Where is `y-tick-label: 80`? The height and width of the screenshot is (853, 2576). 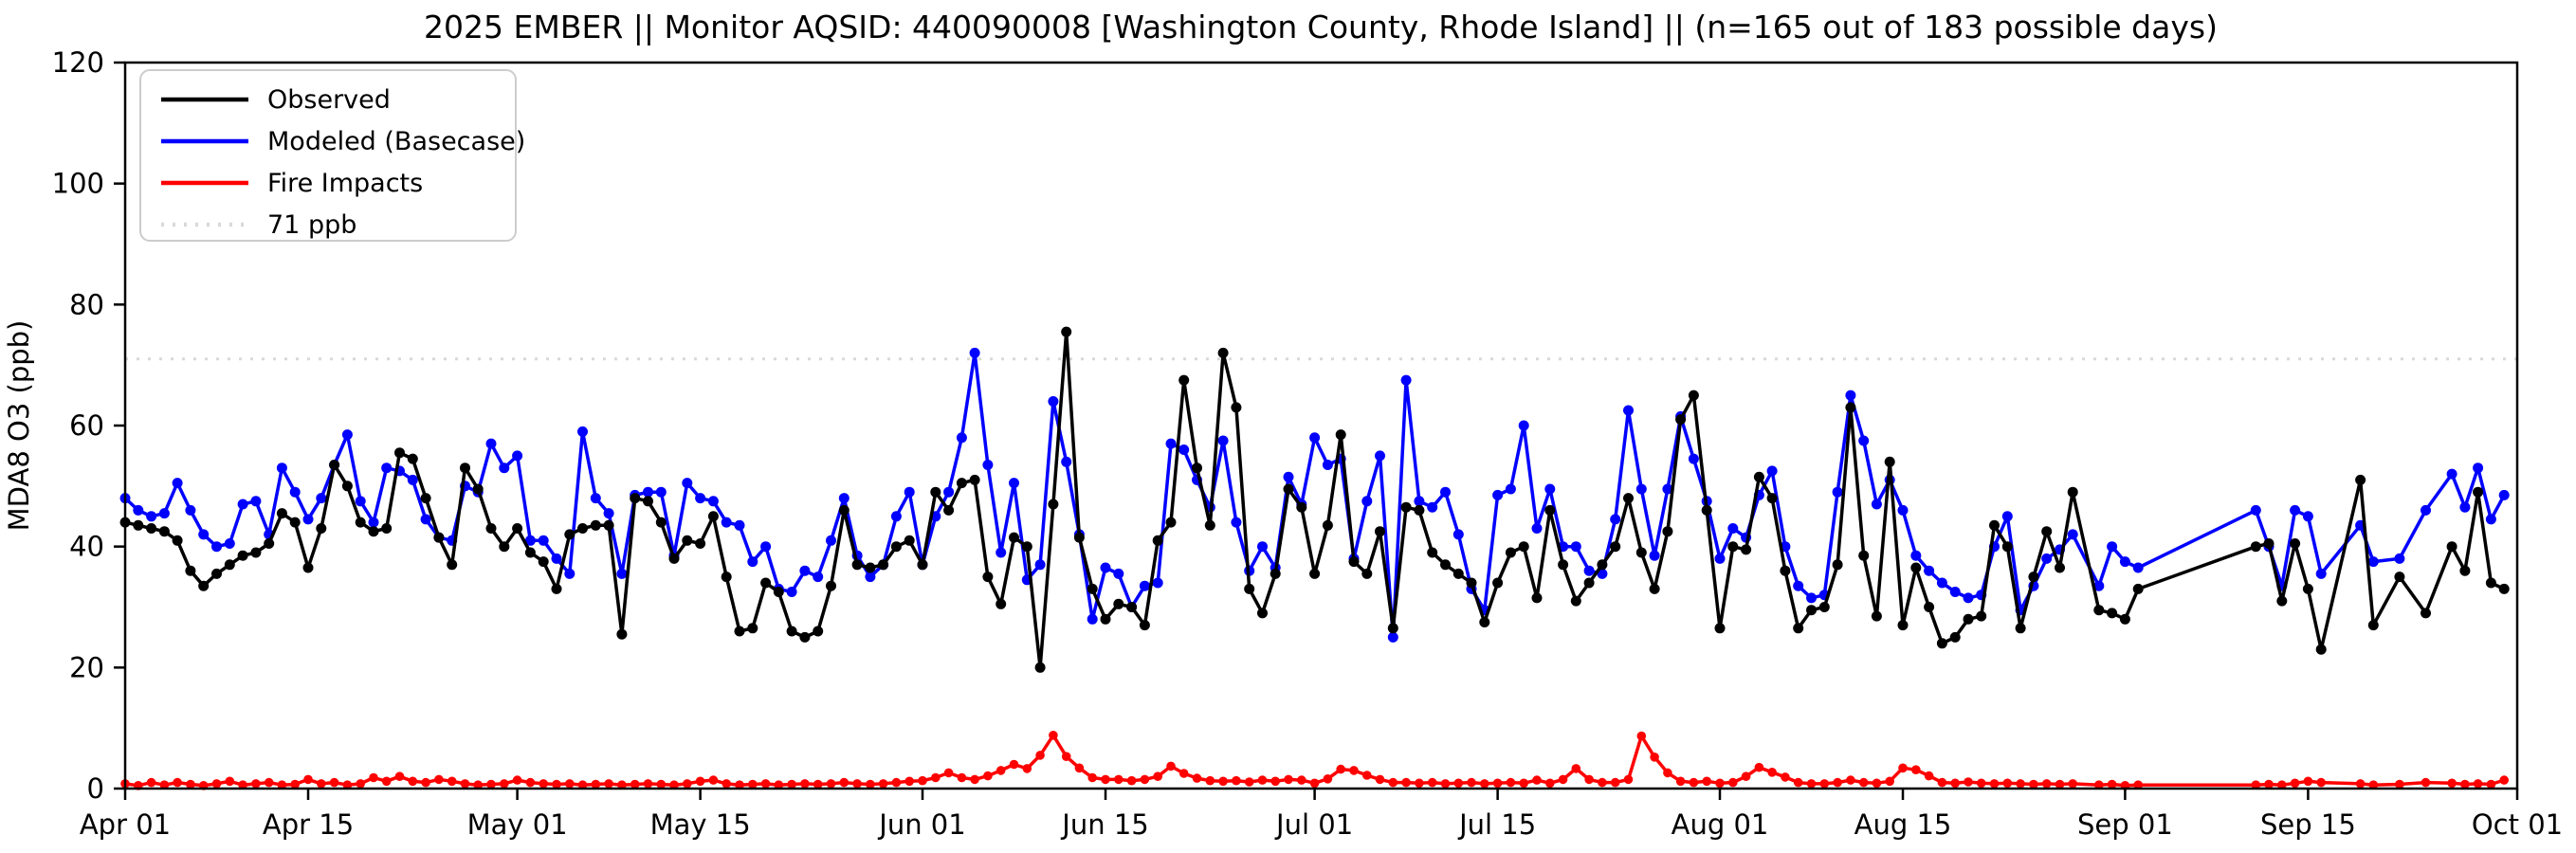
y-tick-label: 80 is located at coordinates (86, 304).